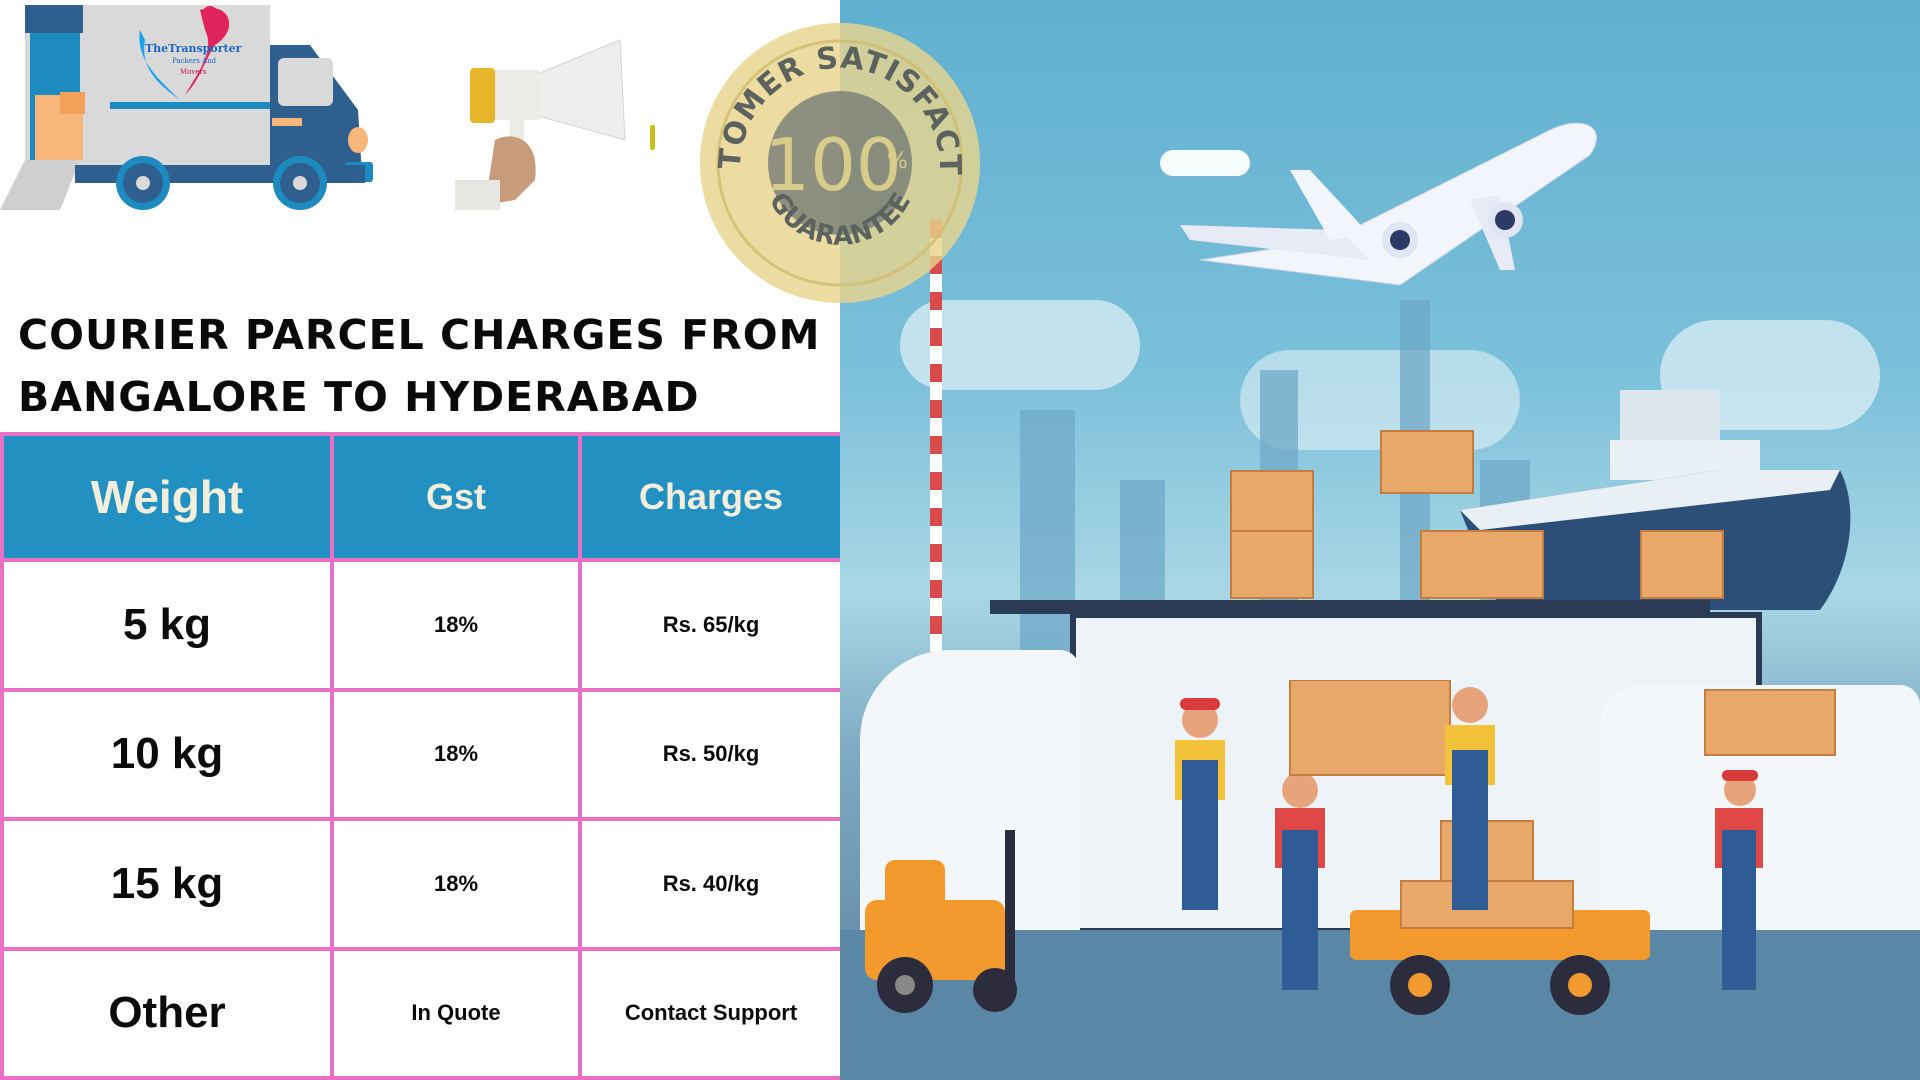 The width and height of the screenshot is (1920, 1080). What do you see at coordinates (1388, 204) in the screenshot?
I see `airplane-icon` at bounding box center [1388, 204].